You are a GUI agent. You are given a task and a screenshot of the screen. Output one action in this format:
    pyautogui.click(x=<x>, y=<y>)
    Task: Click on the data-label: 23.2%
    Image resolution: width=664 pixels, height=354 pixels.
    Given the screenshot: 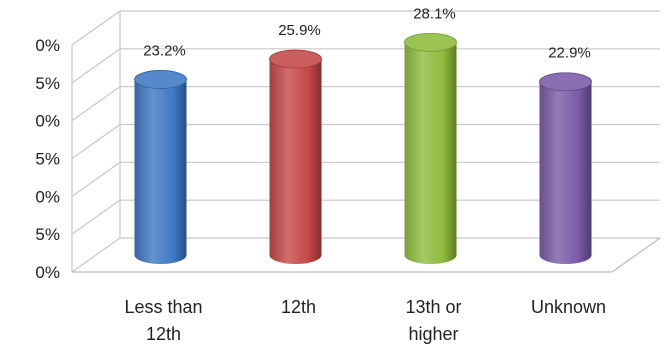 What is the action you would take?
    pyautogui.click(x=164, y=50)
    